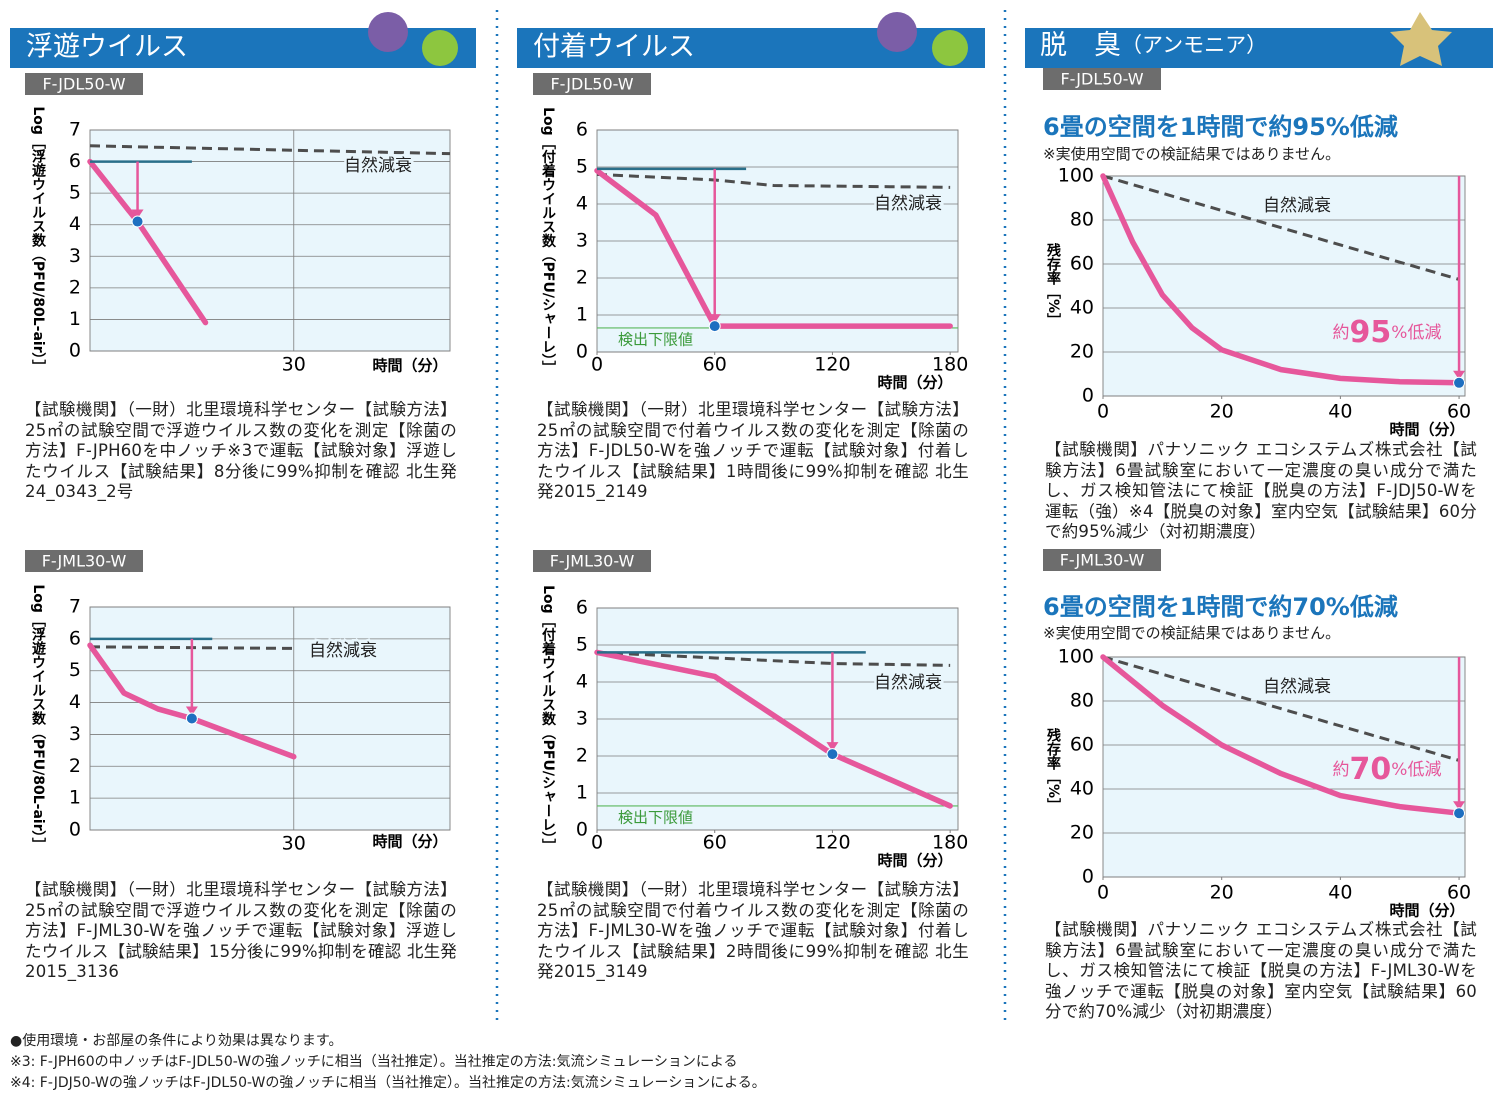  I want to click on y-tick-label: 80, so click(1082, 701).